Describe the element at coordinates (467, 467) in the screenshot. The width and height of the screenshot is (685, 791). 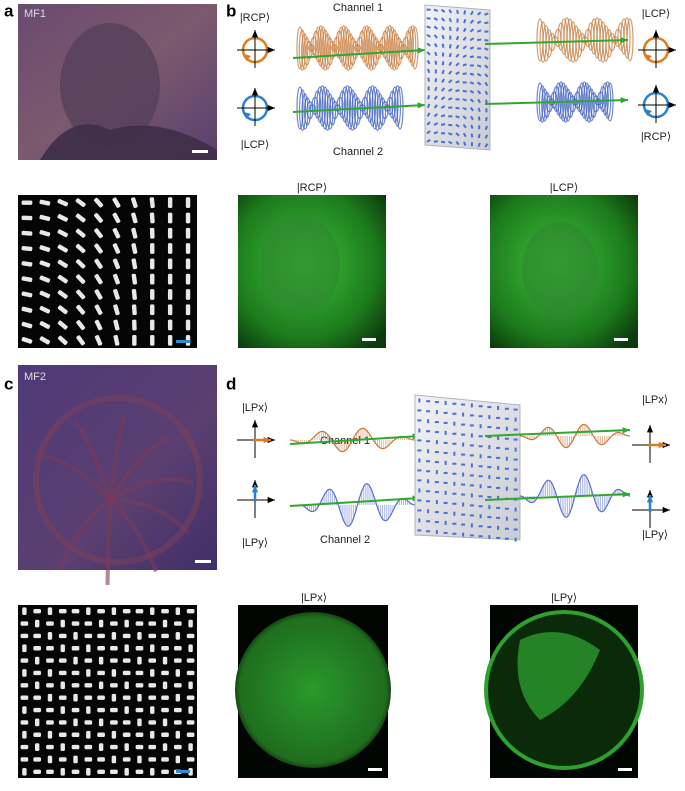
I see `metasurface` at that location.